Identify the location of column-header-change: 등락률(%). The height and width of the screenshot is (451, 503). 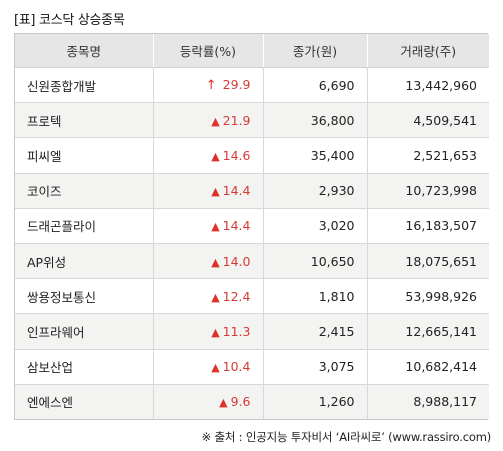
(207, 51).